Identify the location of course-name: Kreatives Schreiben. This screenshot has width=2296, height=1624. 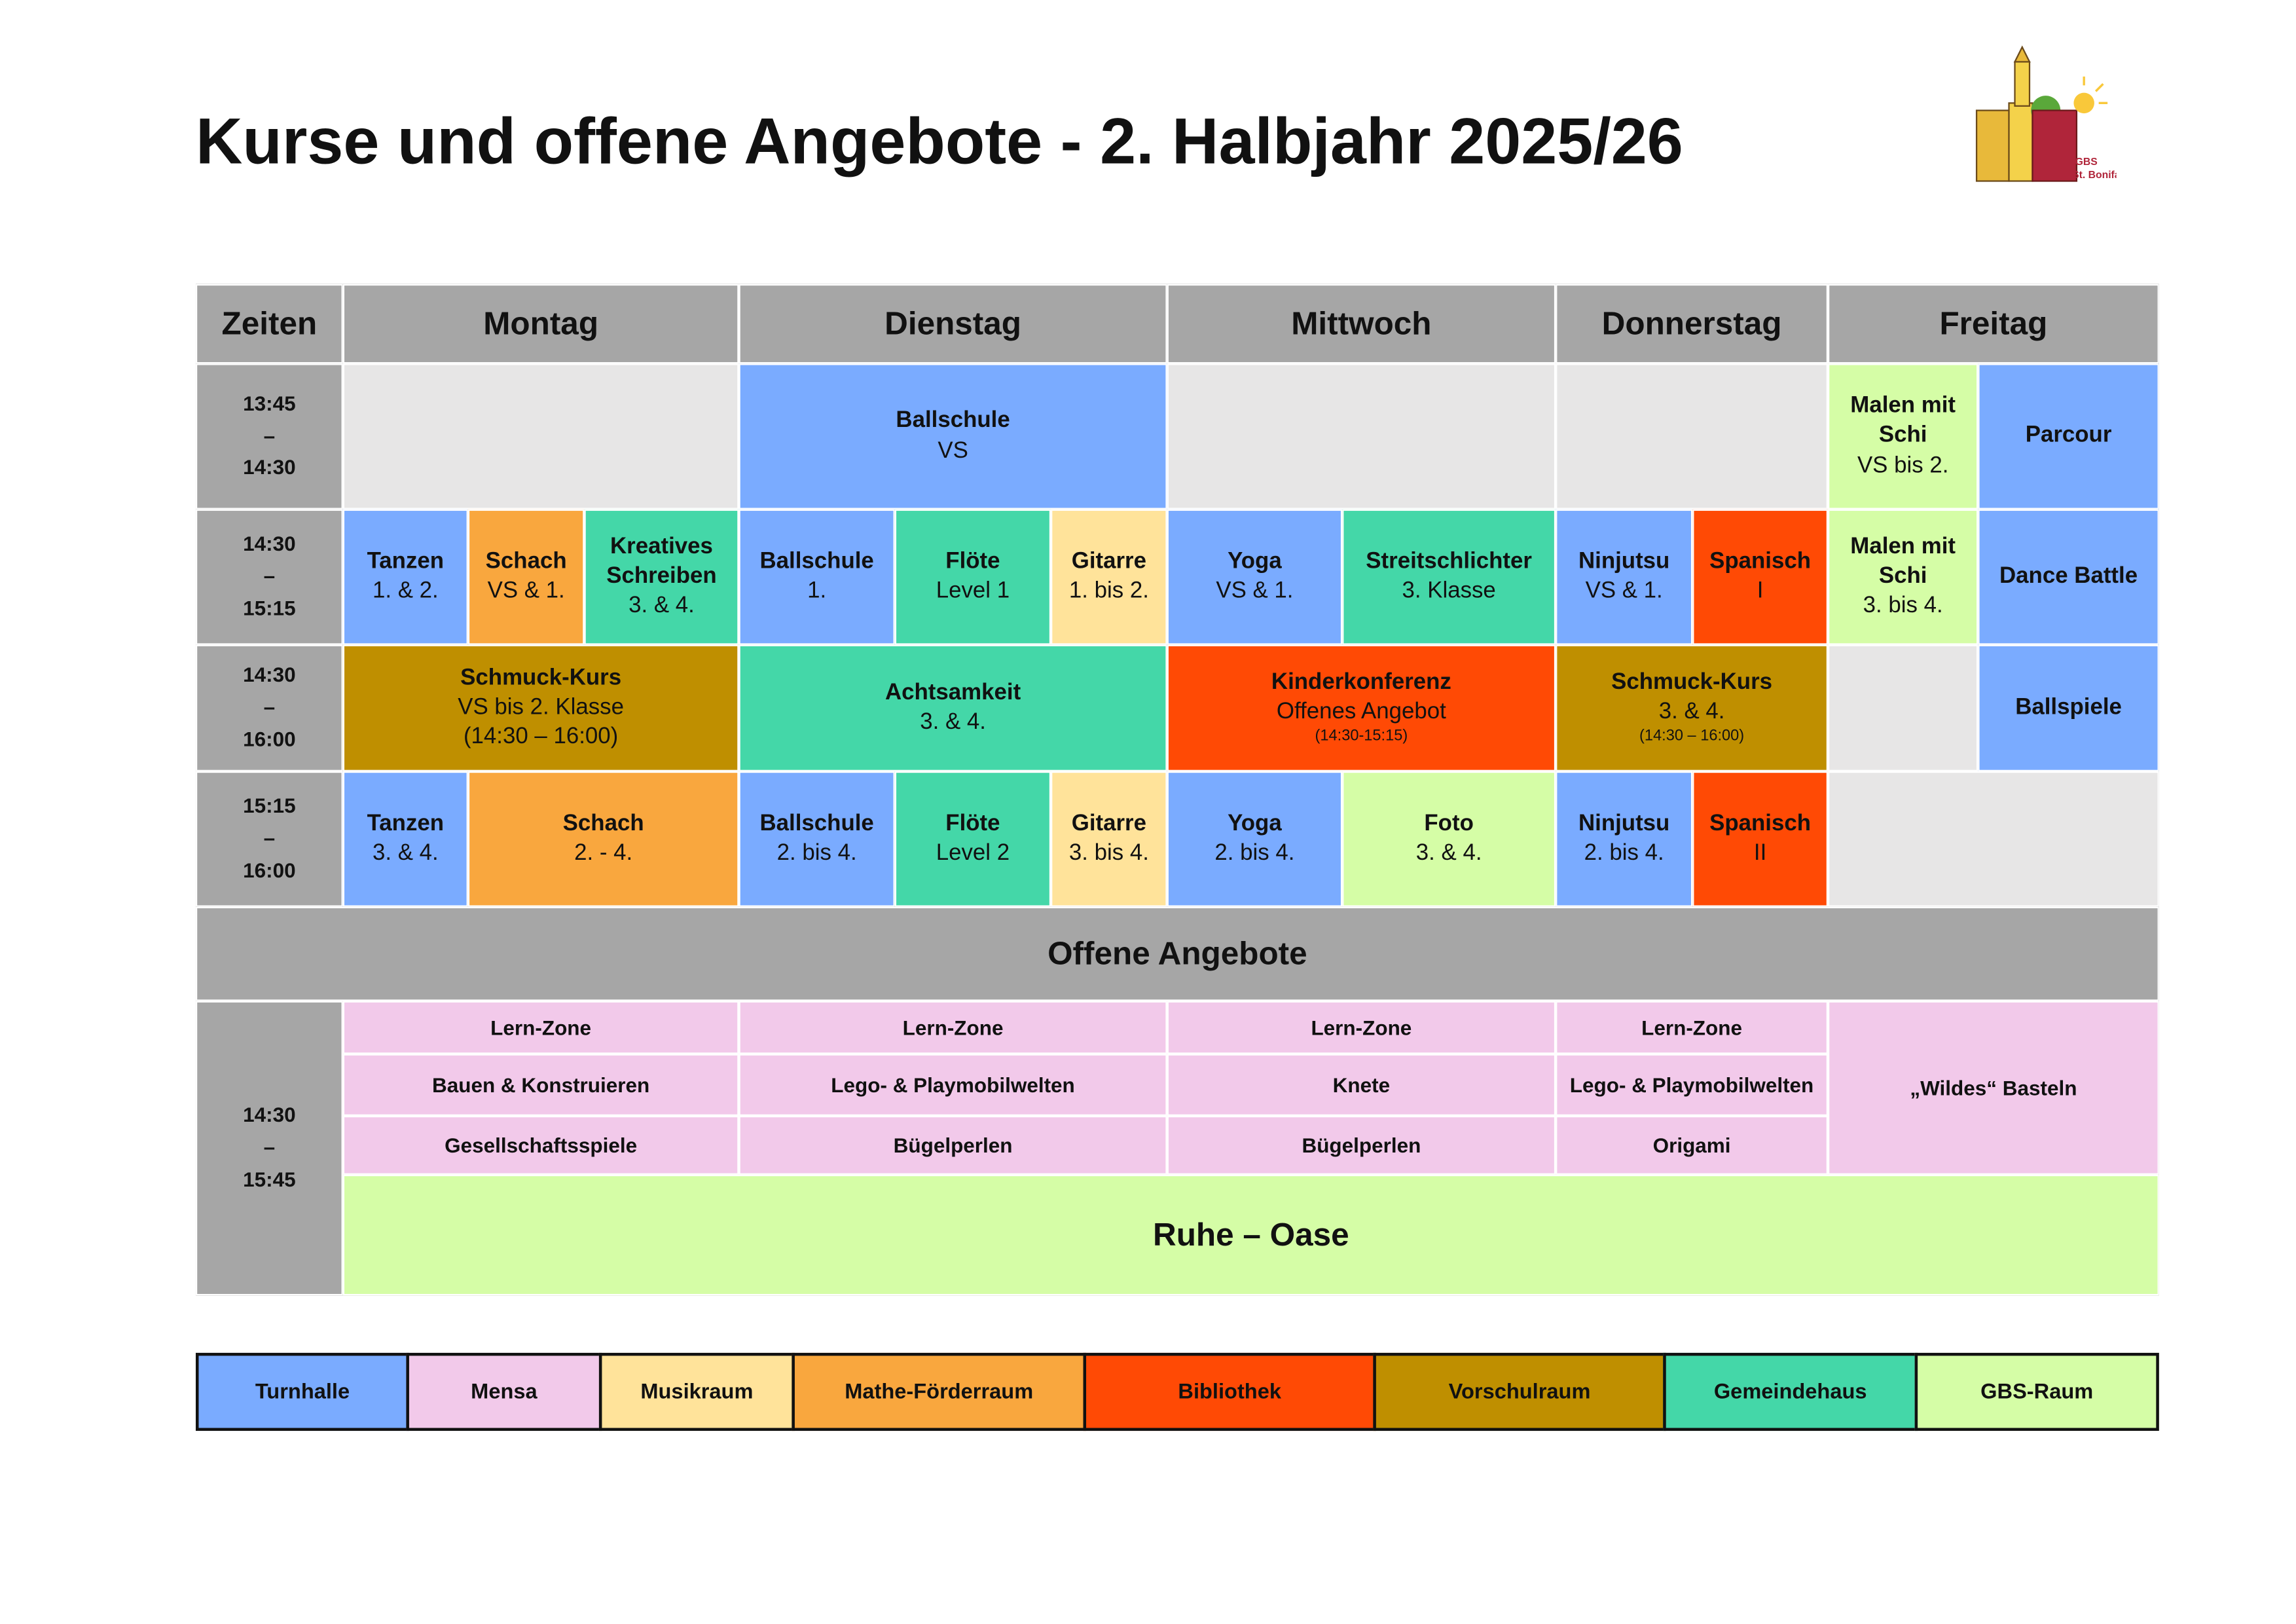
(661, 561).